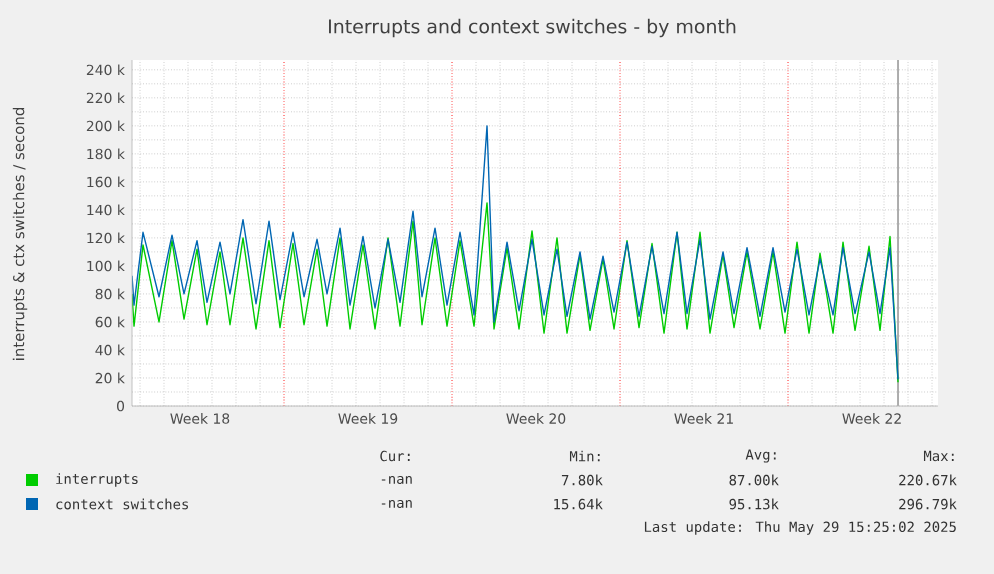 The width and height of the screenshot is (994, 574). Describe the element at coordinates (532, 28) in the screenshot. I see `chart-title: Interrupts and context switches - by month` at that location.